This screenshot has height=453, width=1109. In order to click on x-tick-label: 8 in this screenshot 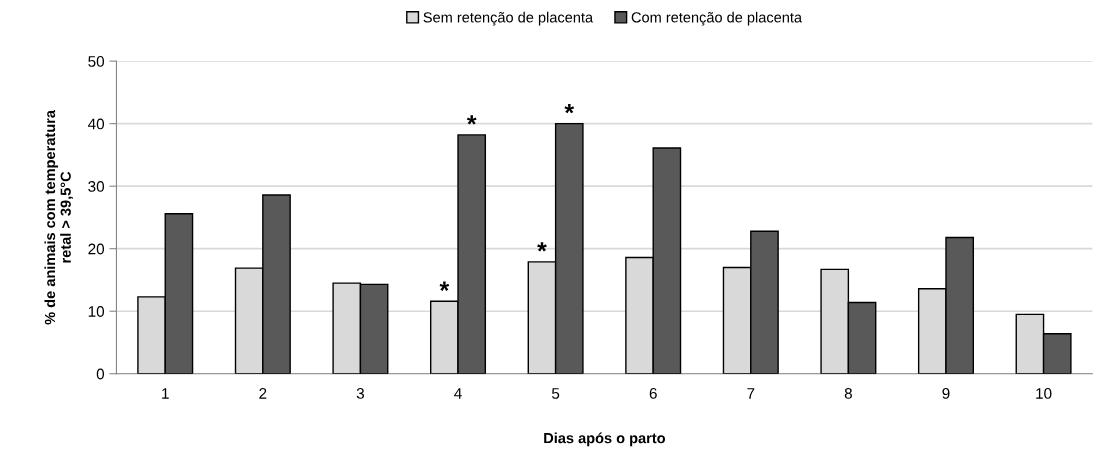, I will do `click(848, 393)`.